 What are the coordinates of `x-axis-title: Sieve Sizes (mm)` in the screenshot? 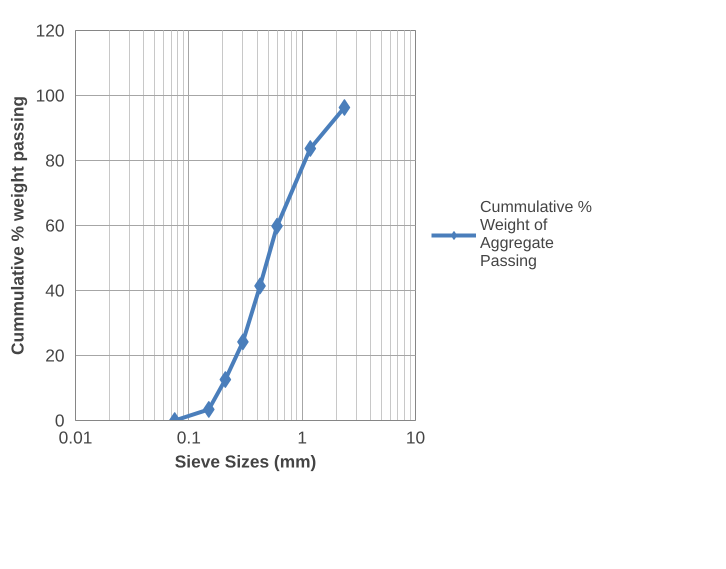 It's located at (245, 462).